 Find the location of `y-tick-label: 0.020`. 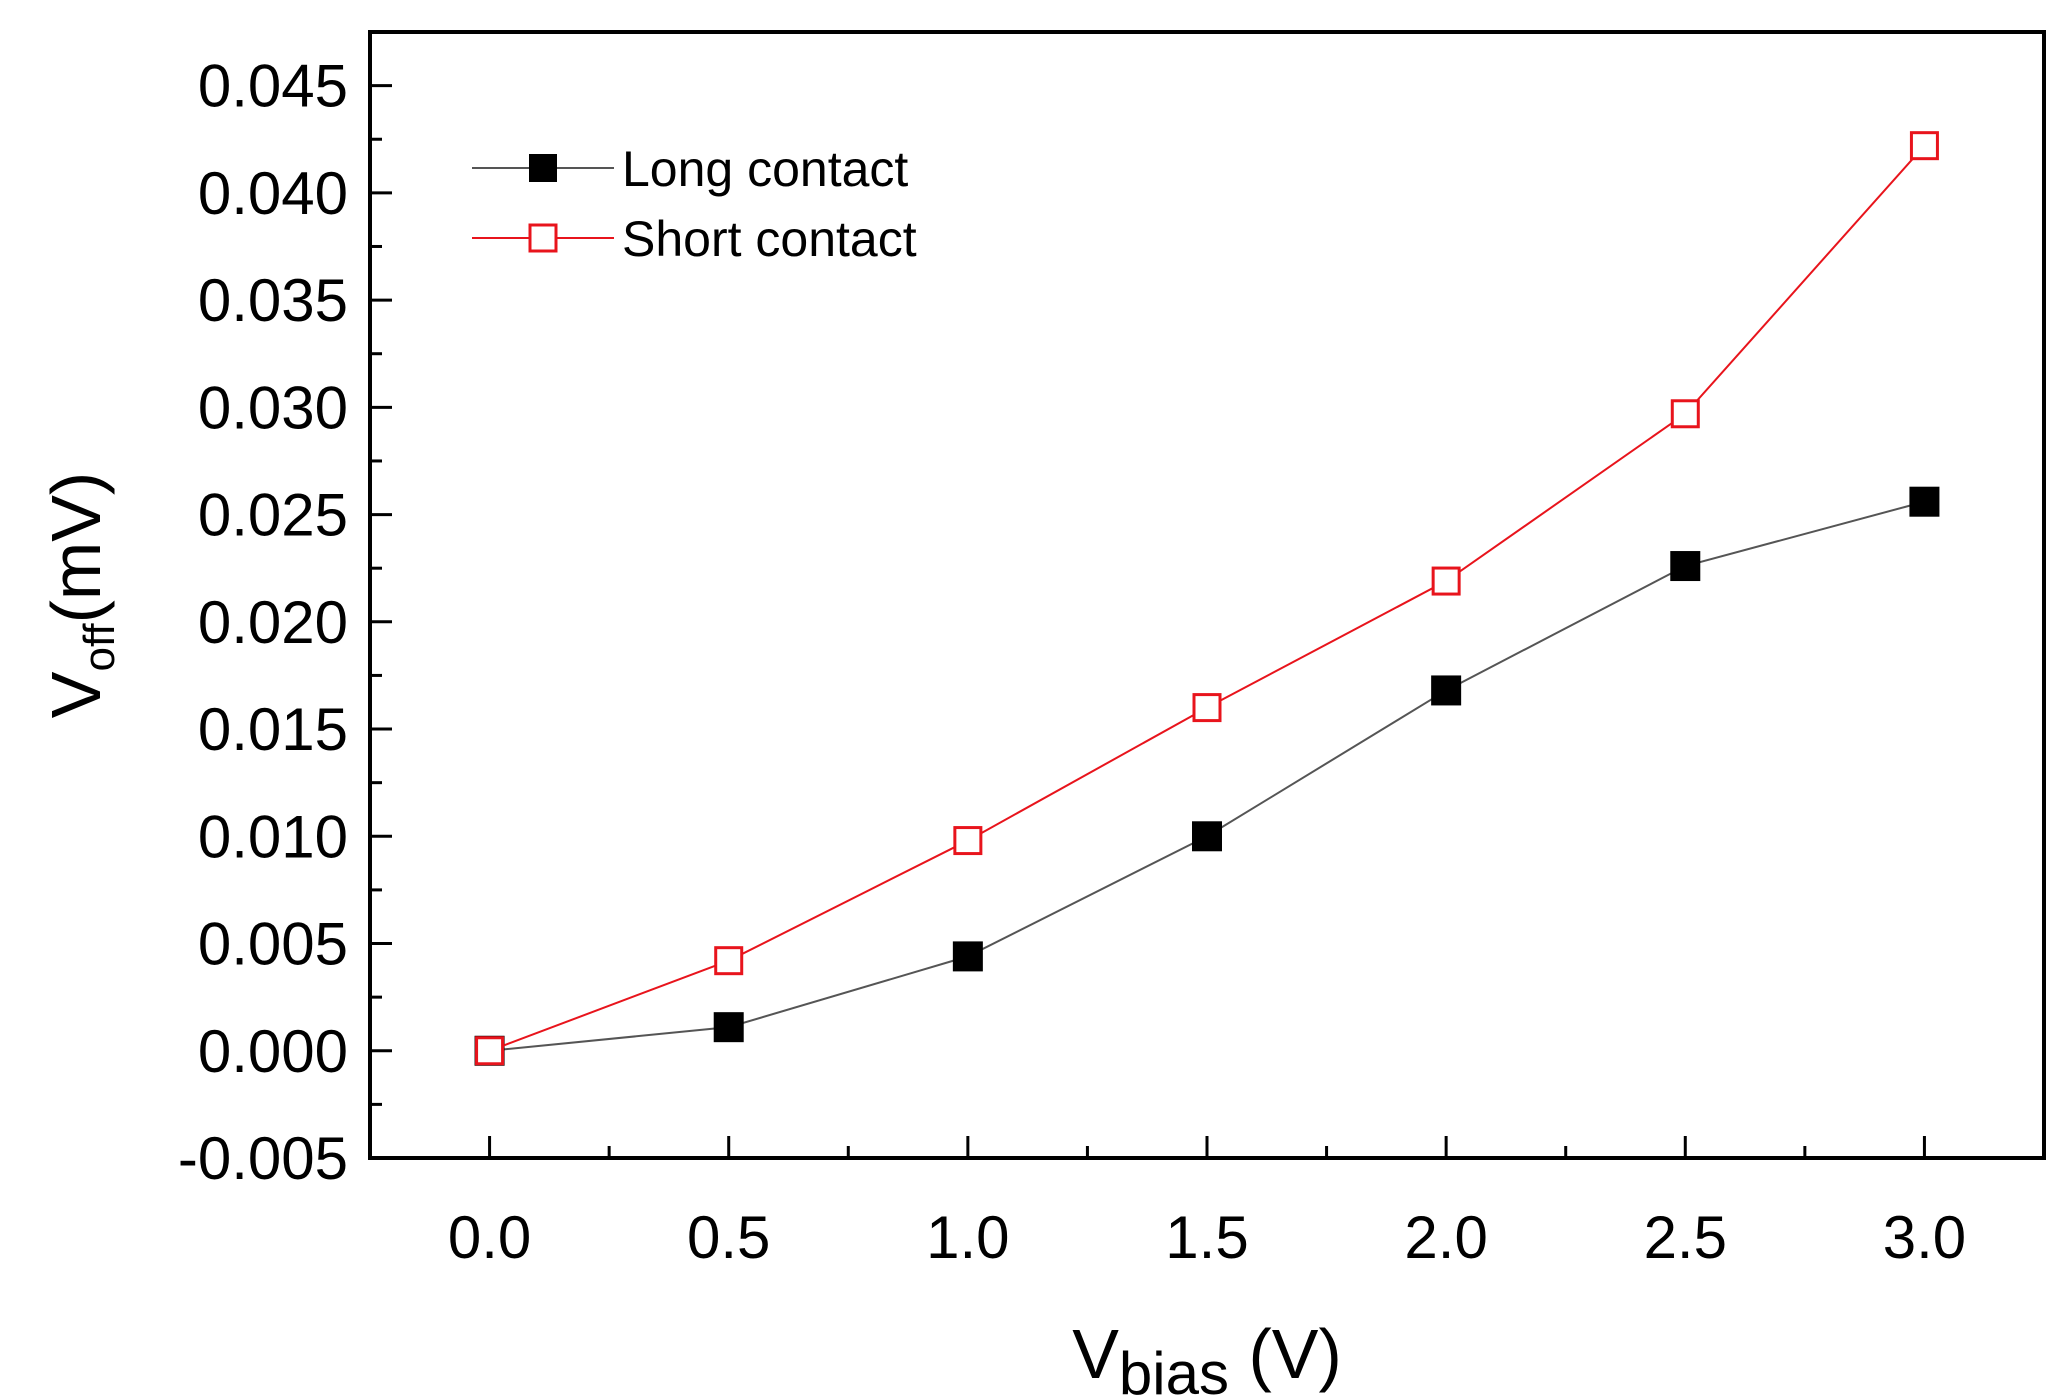

y-tick-label: 0.020 is located at coordinates (273, 622).